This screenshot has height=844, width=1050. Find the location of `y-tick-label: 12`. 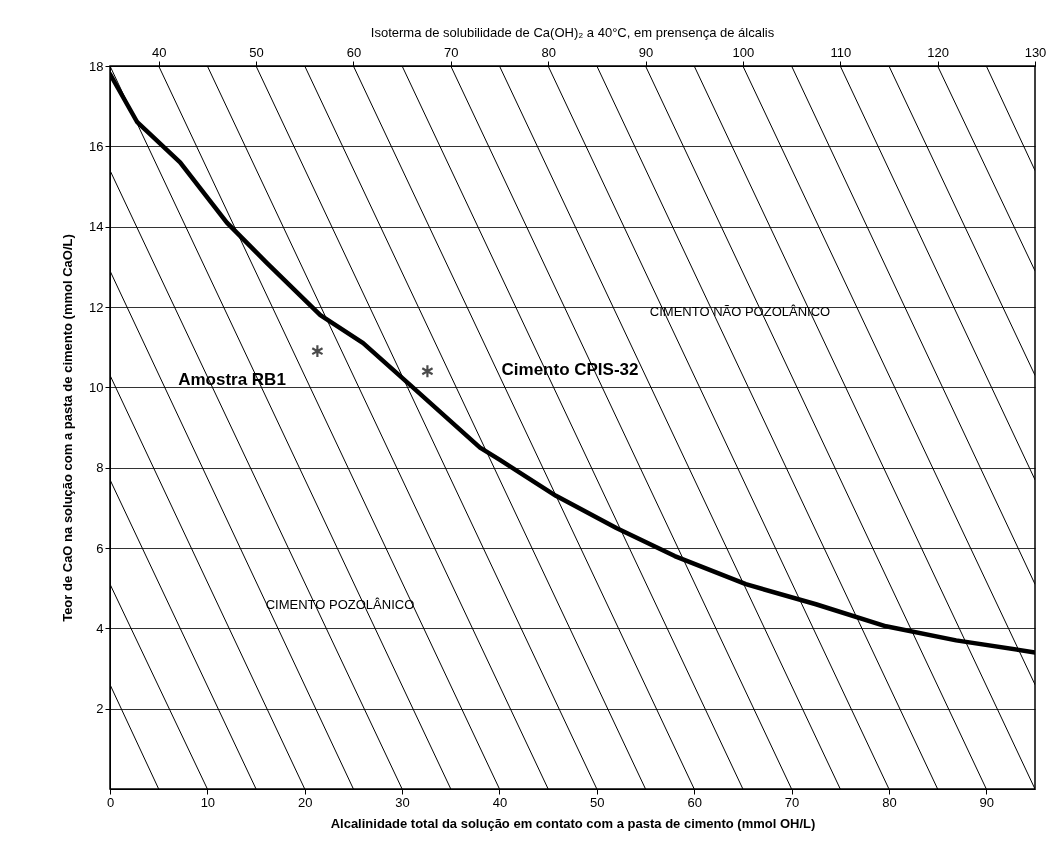

y-tick-label: 12 is located at coordinates (96, 307).